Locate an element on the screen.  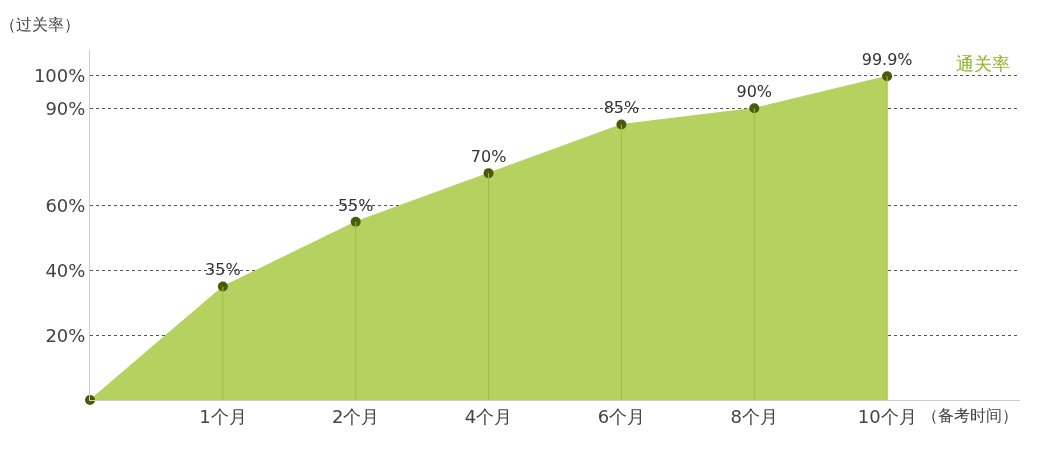
y-tick-label: 90% is located at coordinates (65, 108).